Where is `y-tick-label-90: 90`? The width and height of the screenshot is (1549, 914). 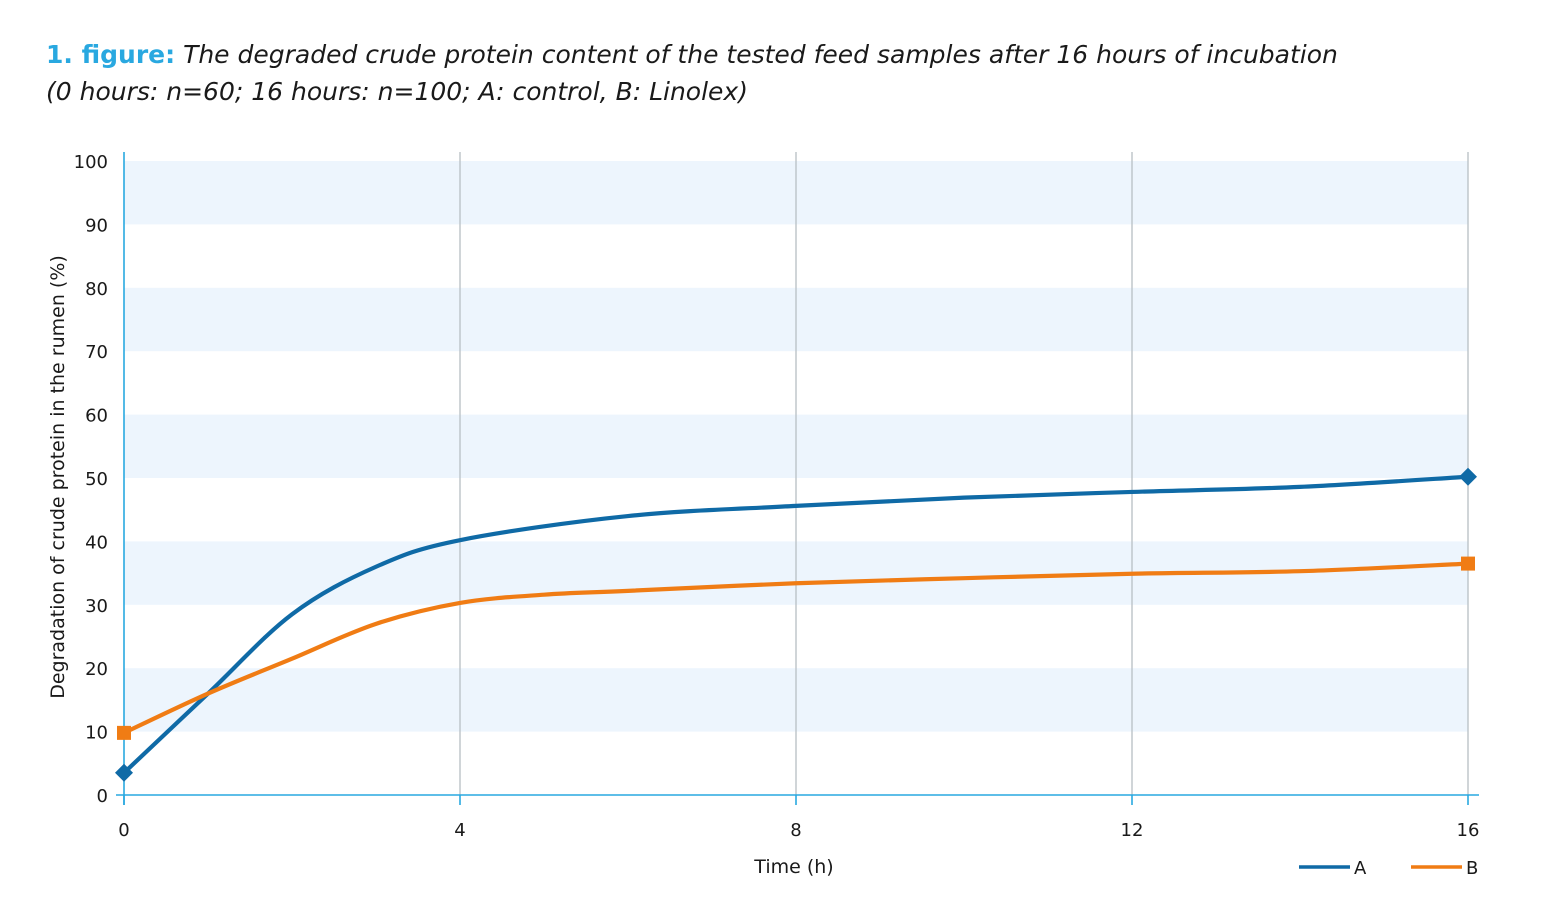 y-tick-label-90: 90 is located at coordinates (96, 225).